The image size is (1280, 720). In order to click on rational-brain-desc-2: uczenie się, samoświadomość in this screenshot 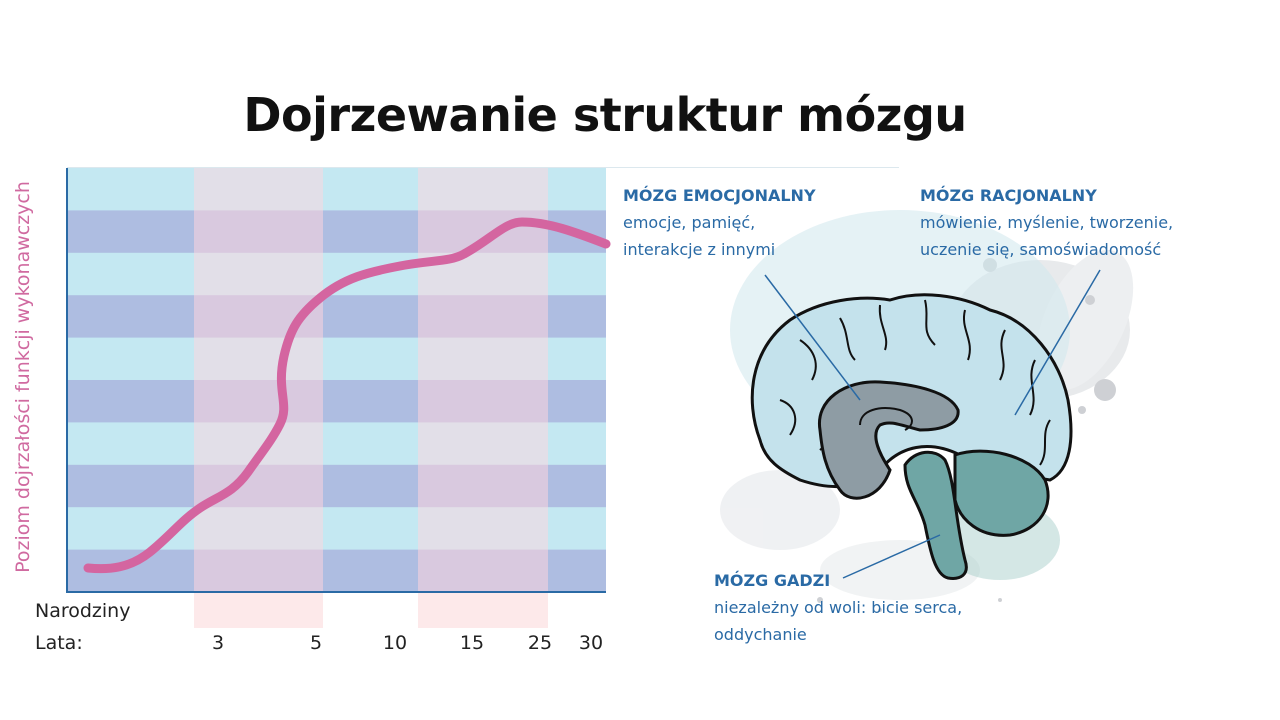, I will do `click(1041, 249)`.